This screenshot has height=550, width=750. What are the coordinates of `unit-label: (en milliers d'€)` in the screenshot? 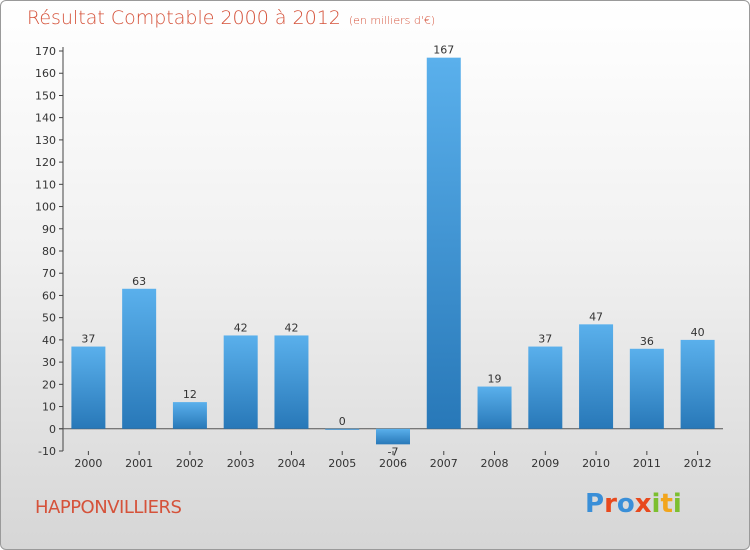 It's located at (392, 20).